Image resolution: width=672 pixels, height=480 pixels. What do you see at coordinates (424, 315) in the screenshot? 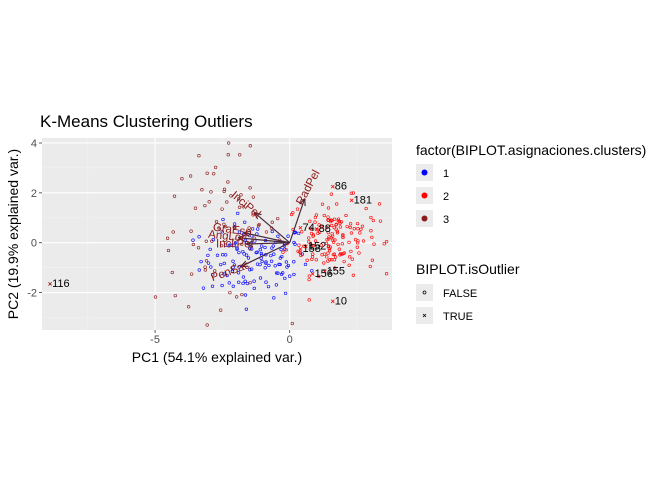
I see `legend-key-cross` at bounding box center [424, 315].